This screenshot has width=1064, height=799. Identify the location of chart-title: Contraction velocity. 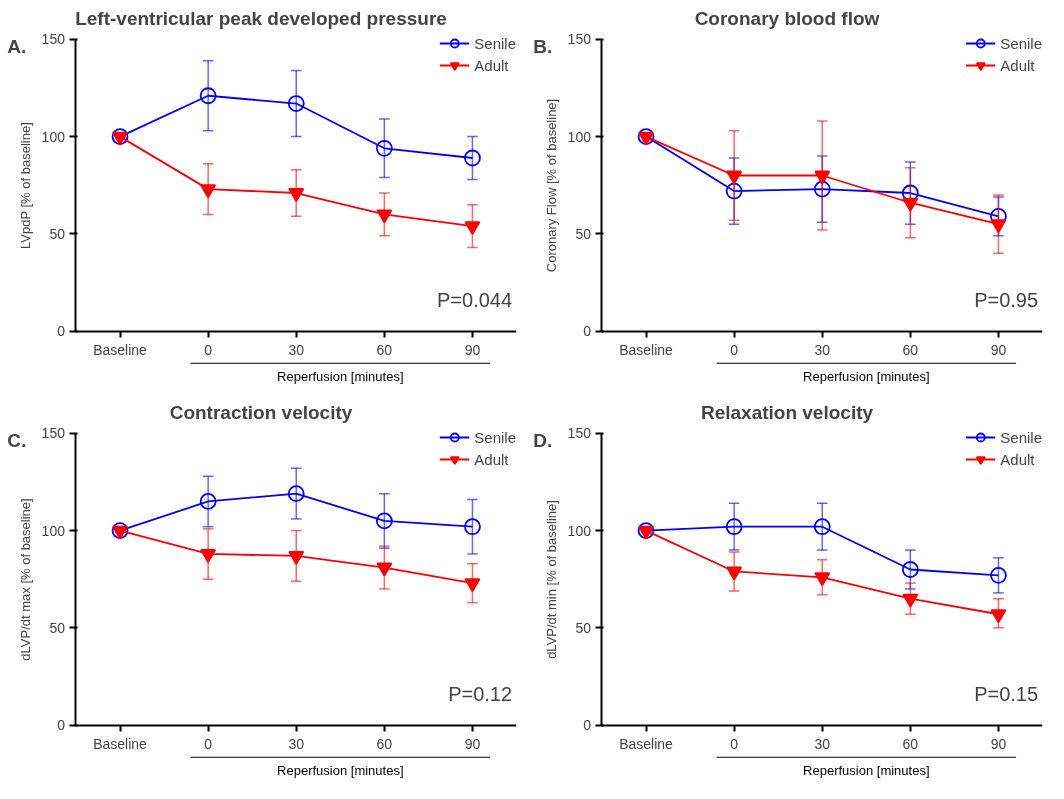
(261, 412).